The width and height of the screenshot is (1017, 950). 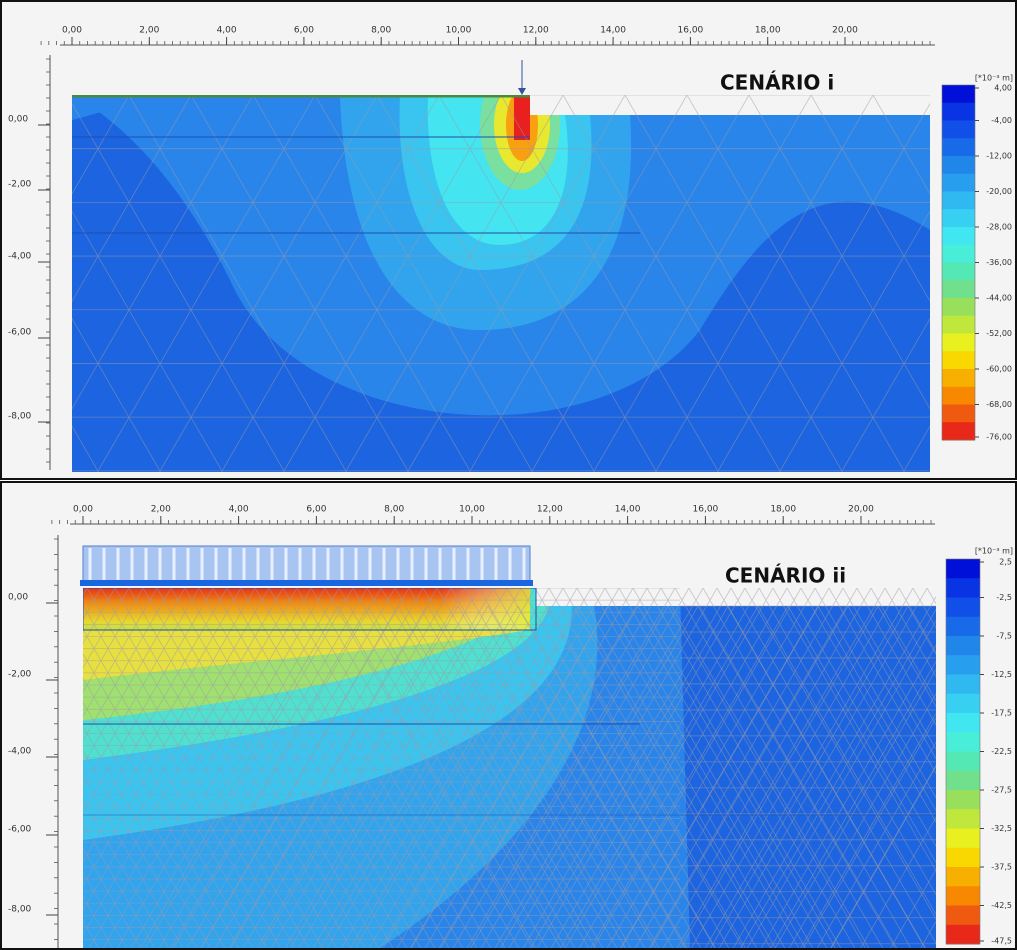 What do you see at coordinates (768, 31) in the screenshot?
I see `x-tick-label: 18,00` at bounding box center [768, 31].